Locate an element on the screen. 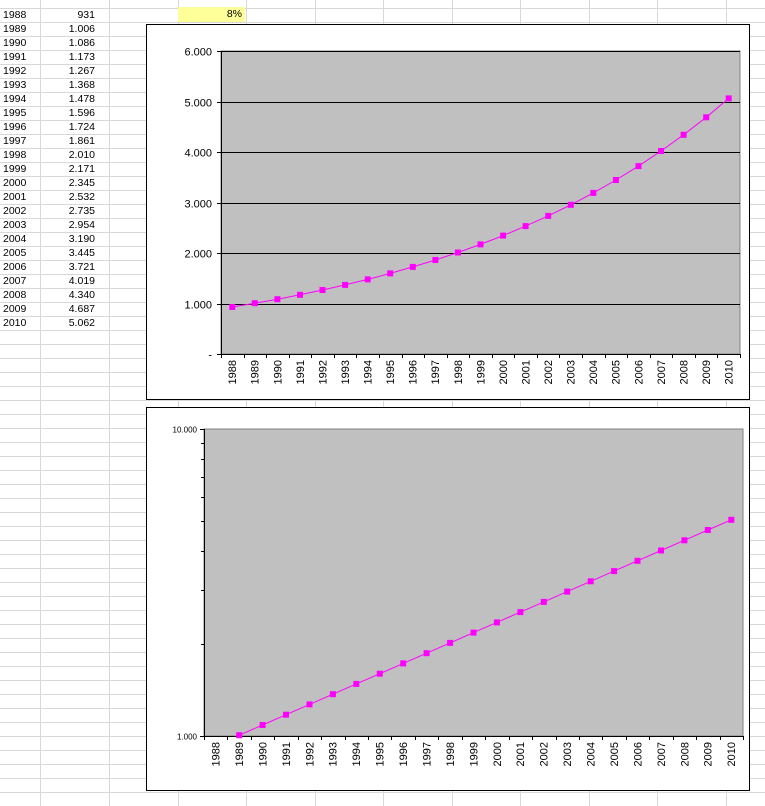 This screenshot has height=806, width=765. year-cell: 2003 is located at coordinates (15, 225).